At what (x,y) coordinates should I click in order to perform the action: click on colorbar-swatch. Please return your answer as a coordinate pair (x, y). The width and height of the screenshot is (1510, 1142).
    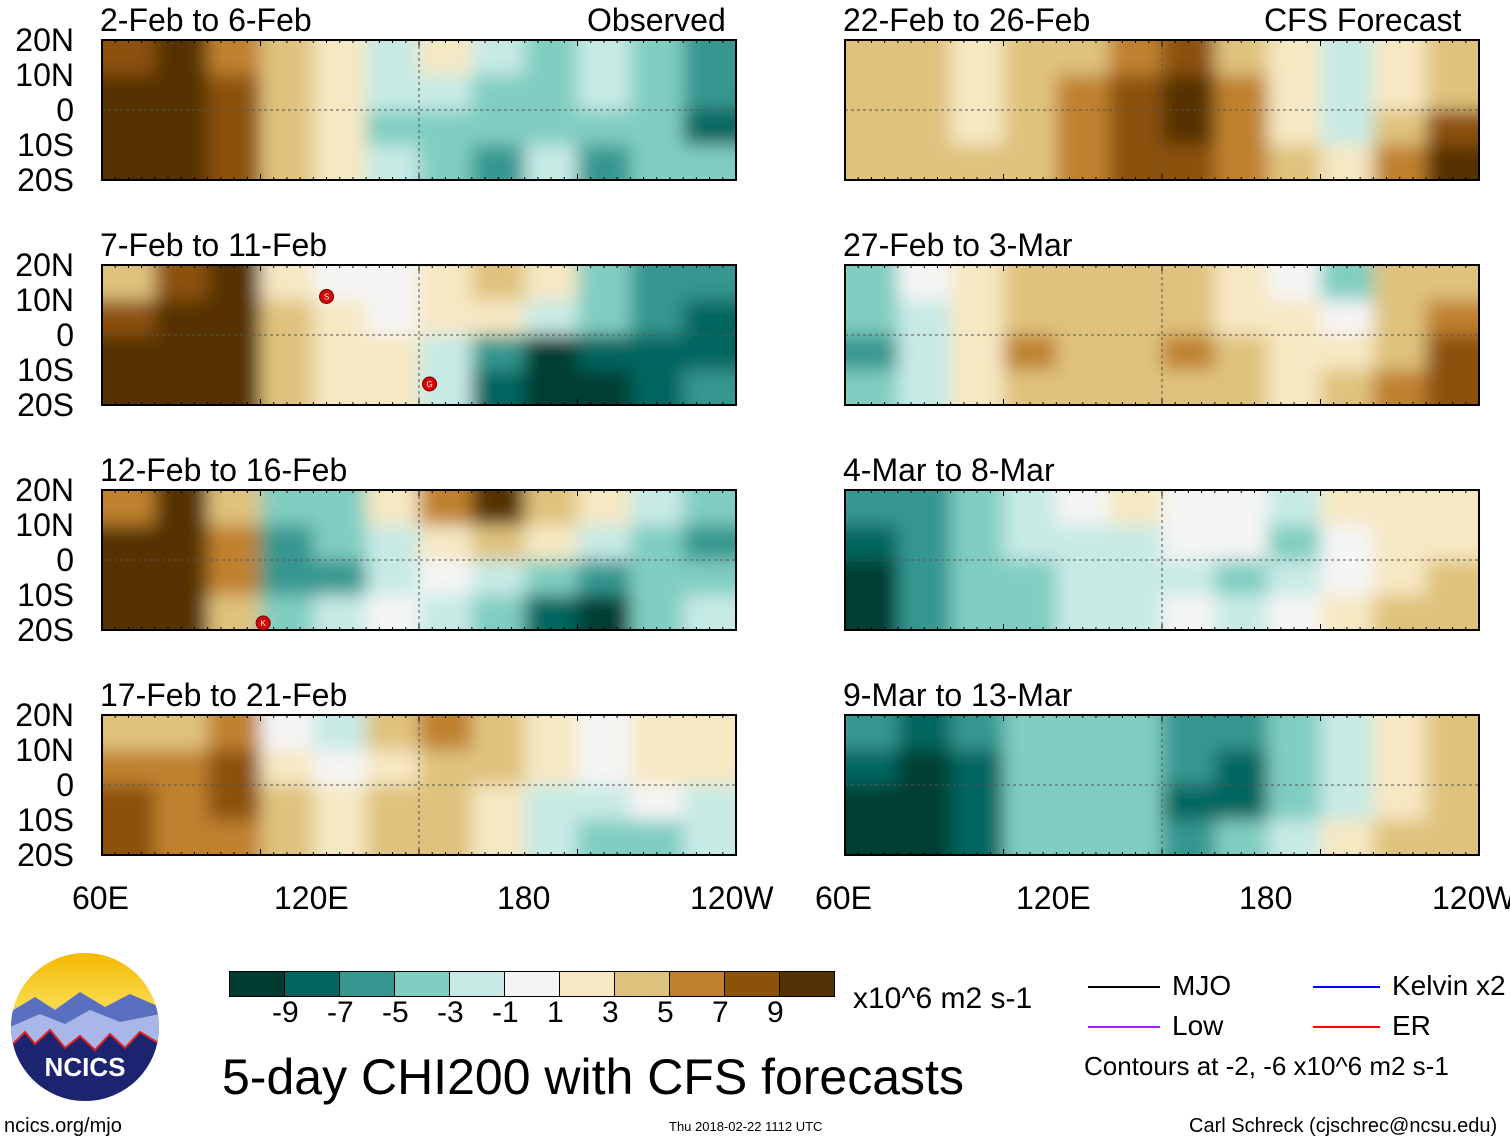
    Looking at the image, I should click on (587, 984).